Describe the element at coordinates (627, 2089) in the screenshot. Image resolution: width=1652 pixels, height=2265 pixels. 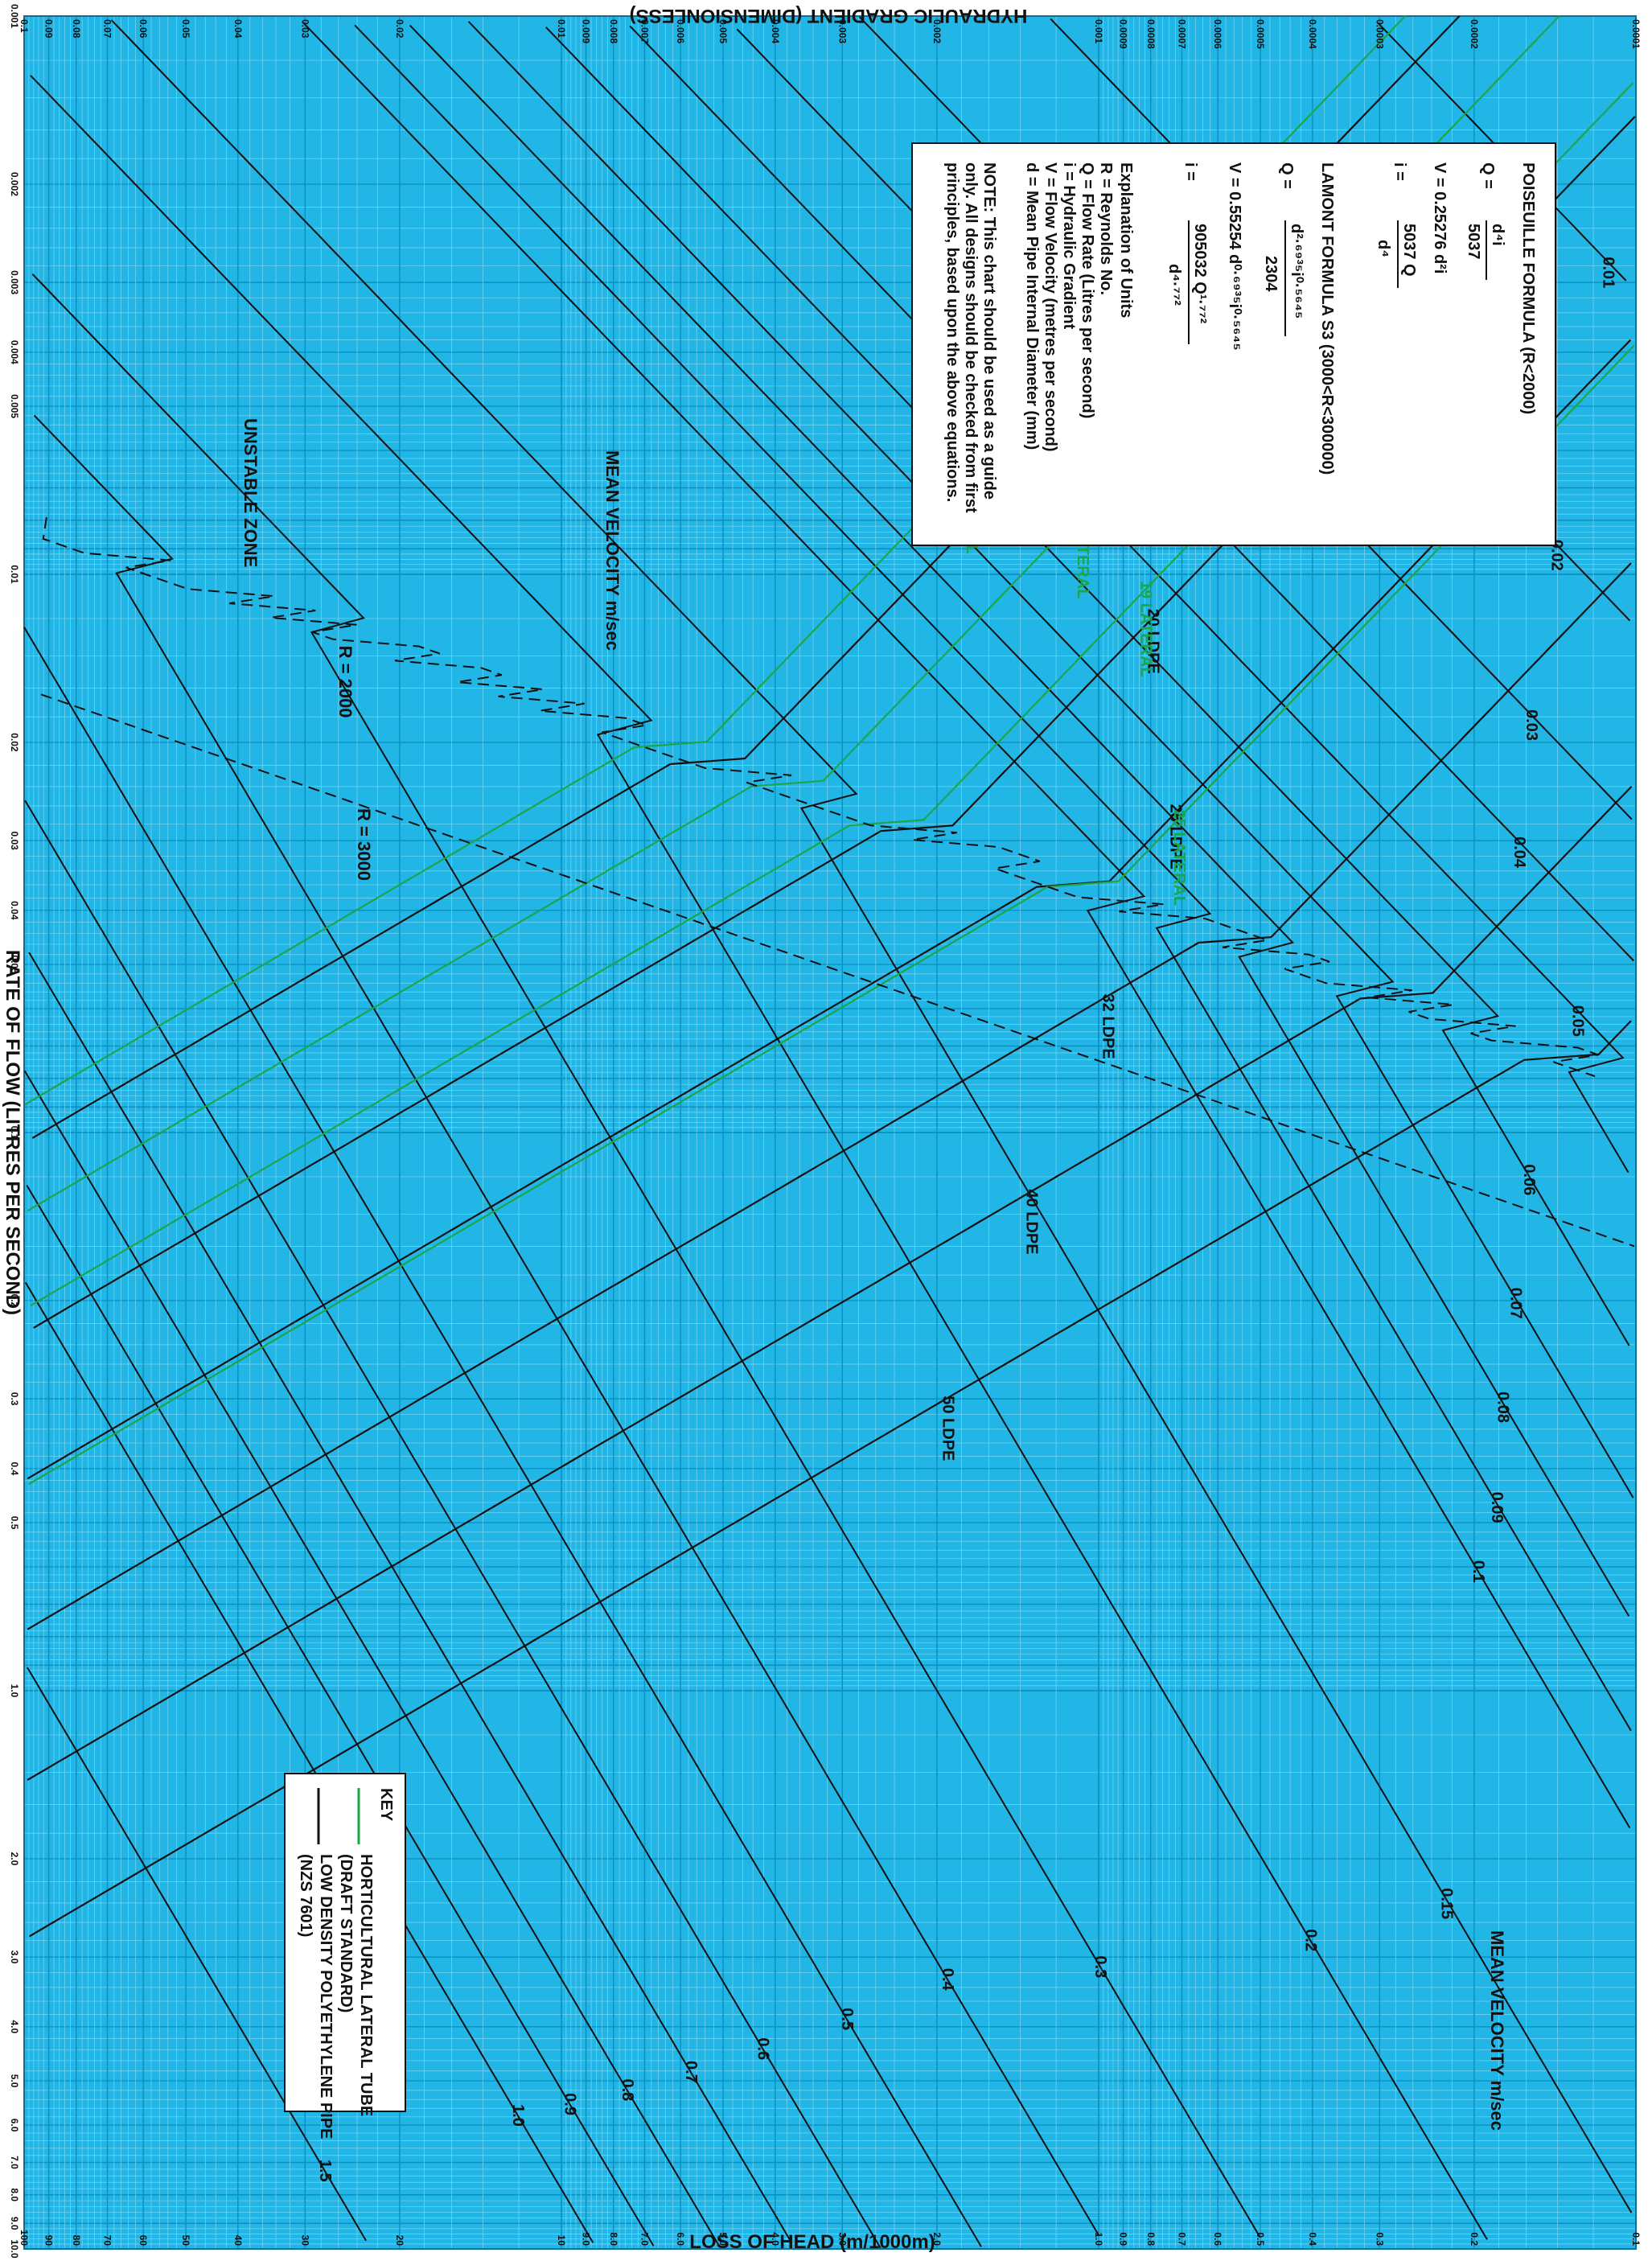
I see `velocity-label-0.8: 0.8` at that location.